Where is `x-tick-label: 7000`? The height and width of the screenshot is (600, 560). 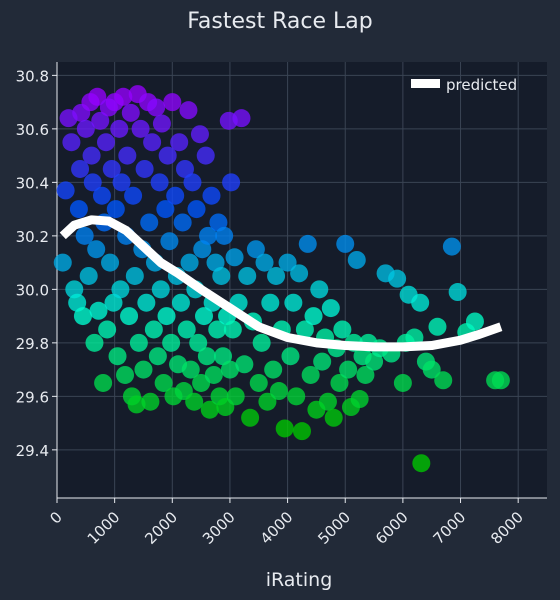 x-tick-label: 7000 is located at coordinates (450, 528).